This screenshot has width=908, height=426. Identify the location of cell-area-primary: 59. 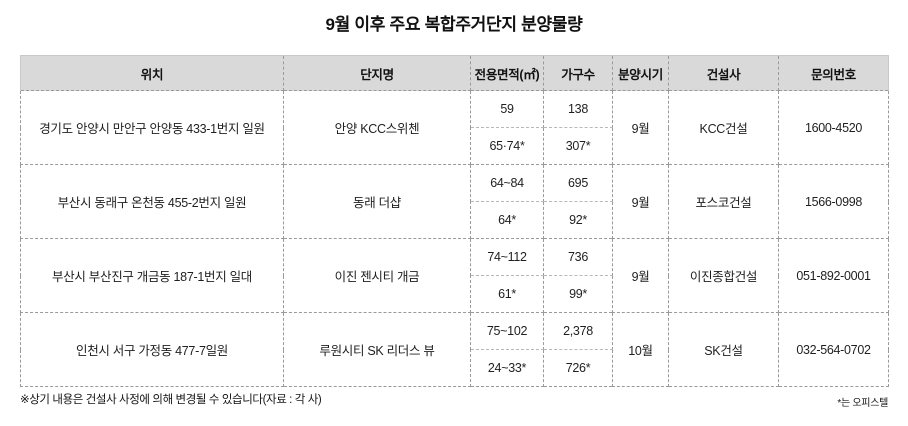
(507, 109).